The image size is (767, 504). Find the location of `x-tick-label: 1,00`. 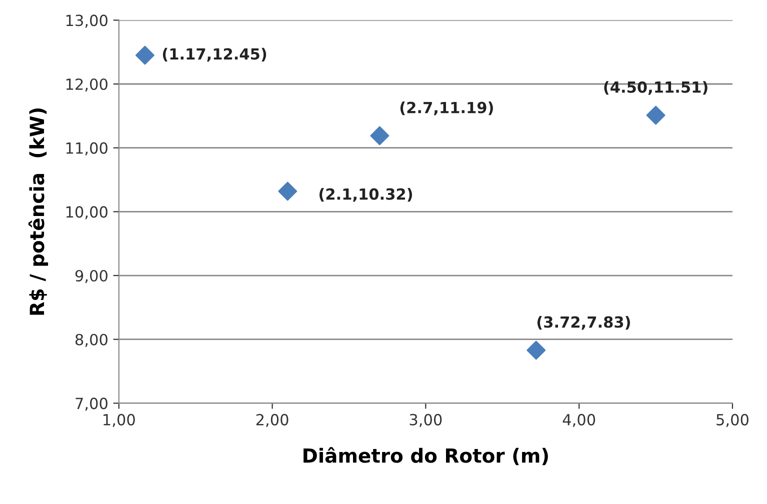

x-tick-label: 1,00 is located at coordinates (119, 420).